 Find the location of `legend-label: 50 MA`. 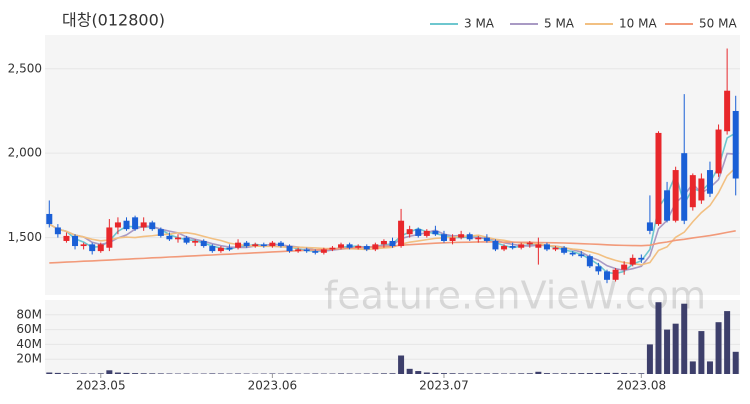

legend-label: 50 MA is located at coordinates (718, 24).